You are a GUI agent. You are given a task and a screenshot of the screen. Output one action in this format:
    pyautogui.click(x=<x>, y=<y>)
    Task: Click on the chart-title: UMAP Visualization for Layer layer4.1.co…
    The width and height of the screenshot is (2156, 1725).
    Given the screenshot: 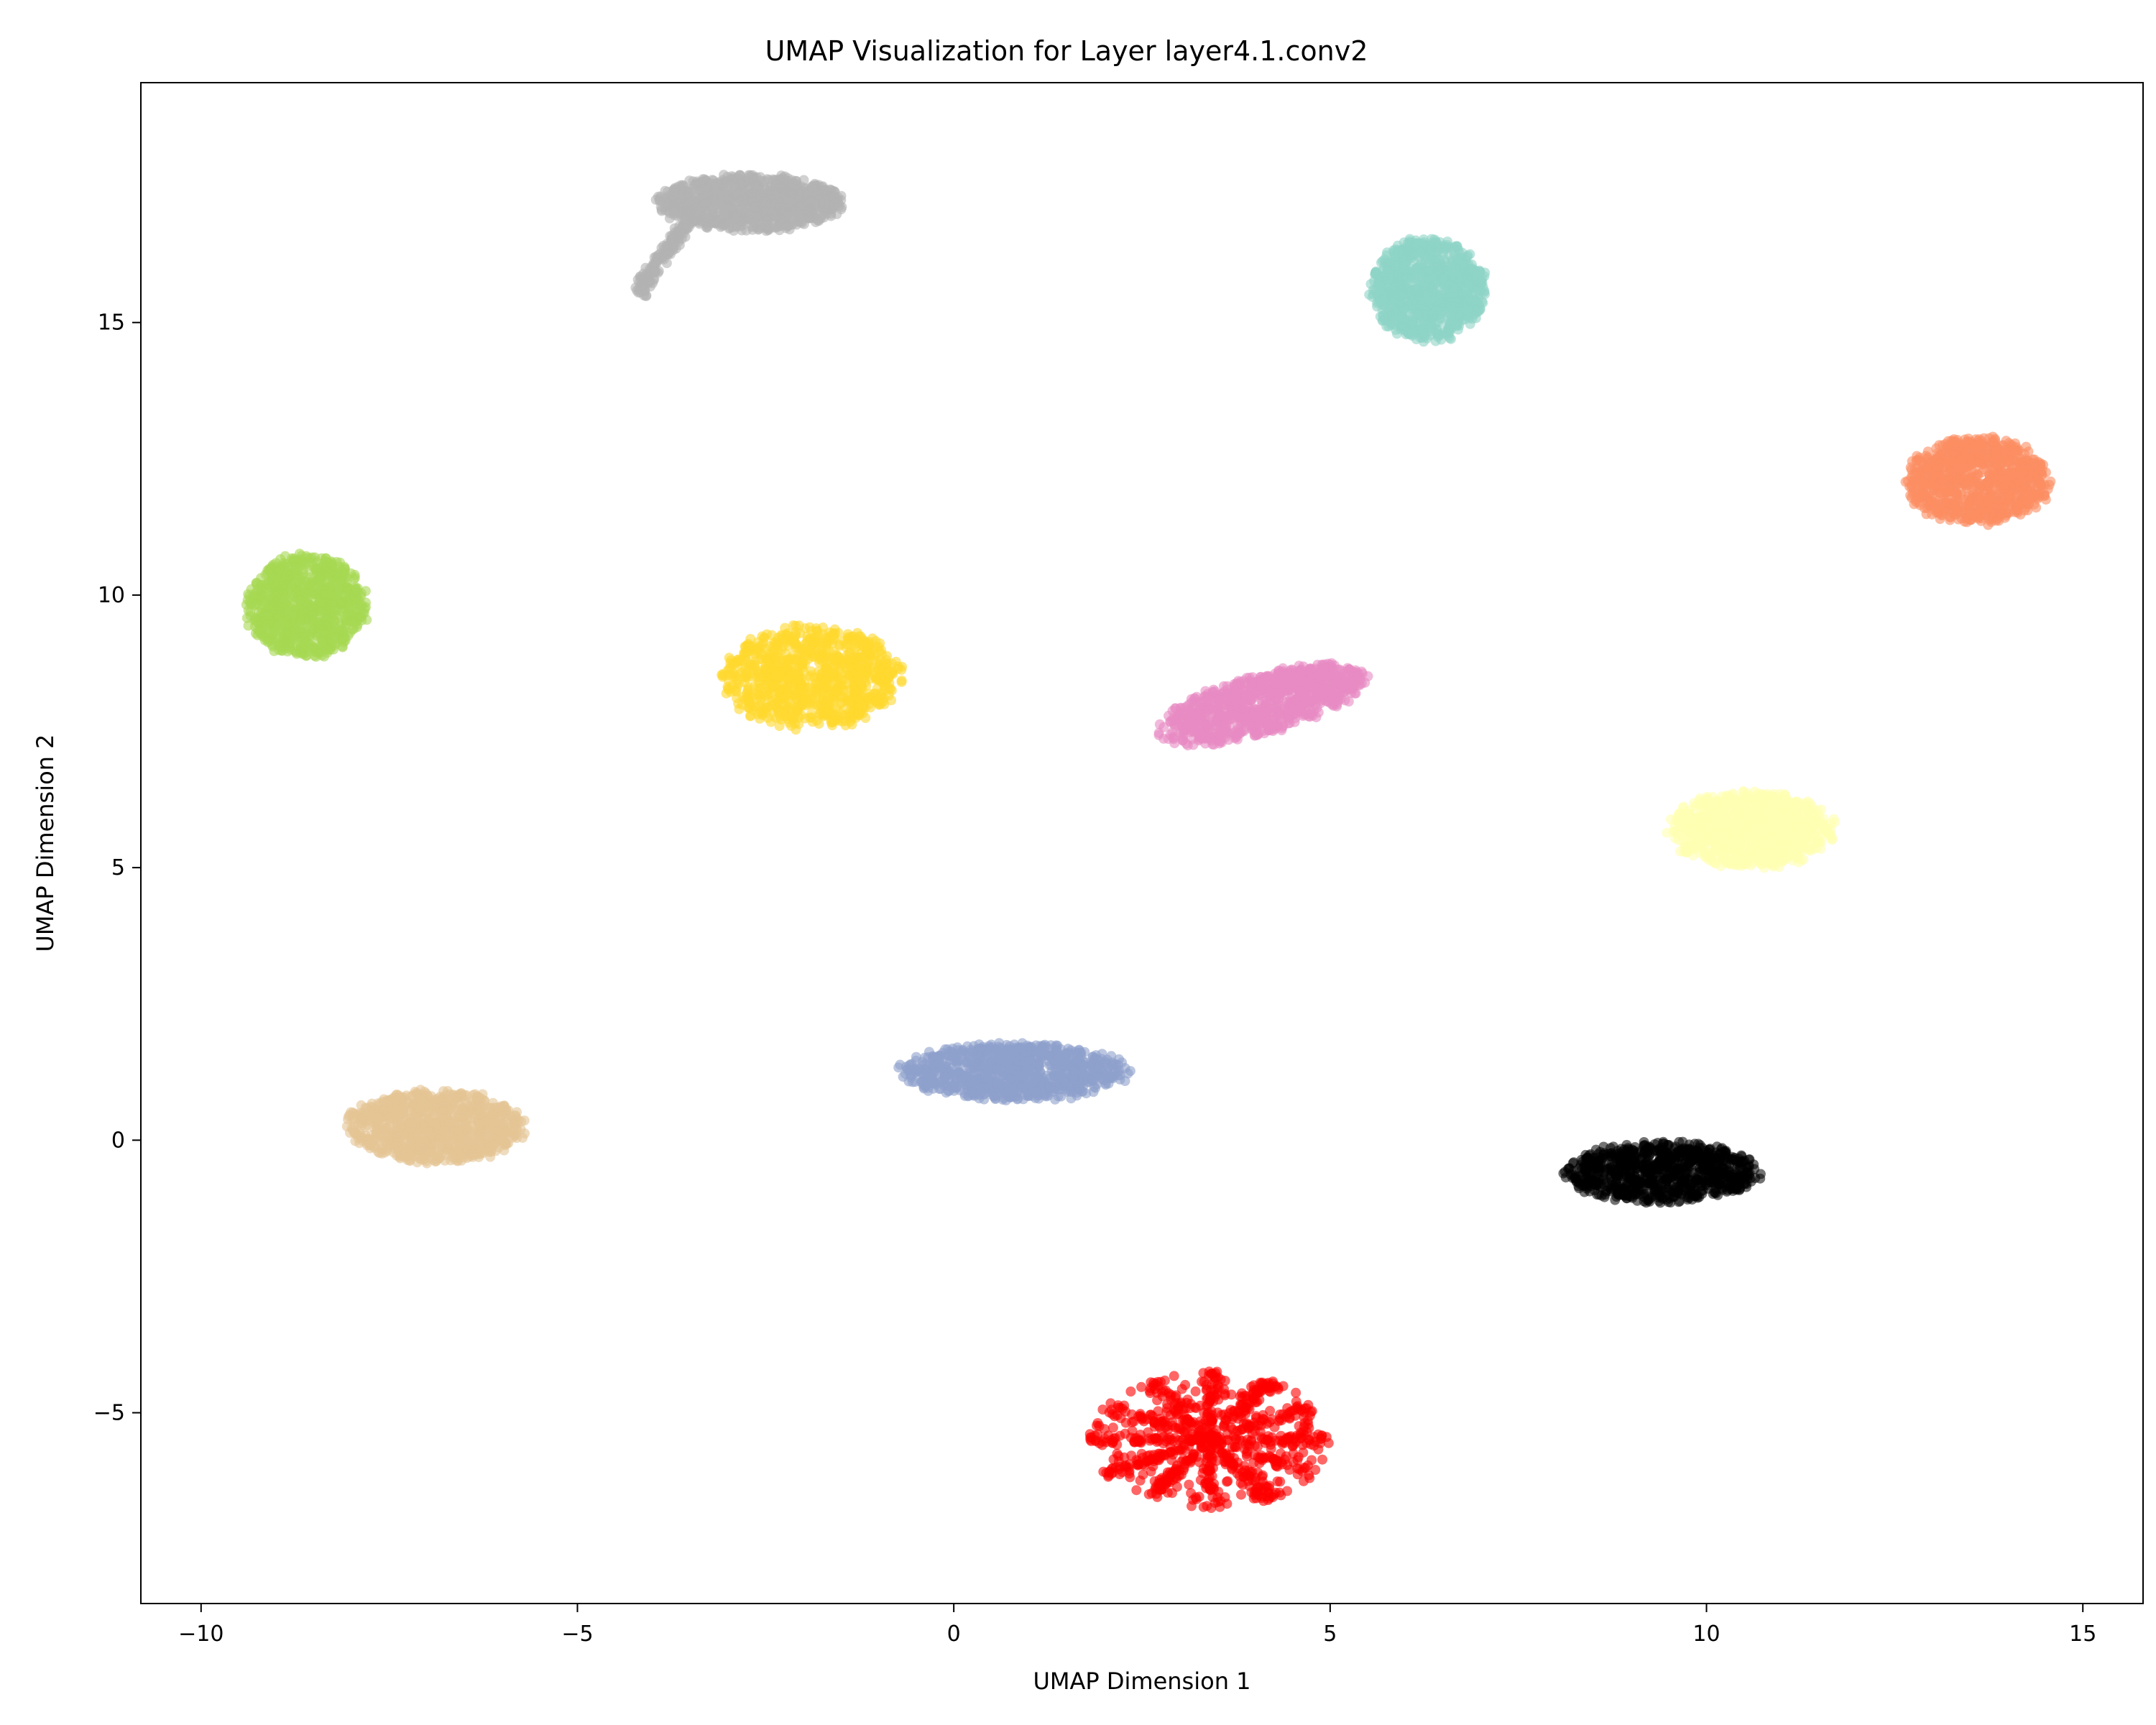 What is the action you would take?
    pyautogui.click(x=1066, y=51)
    